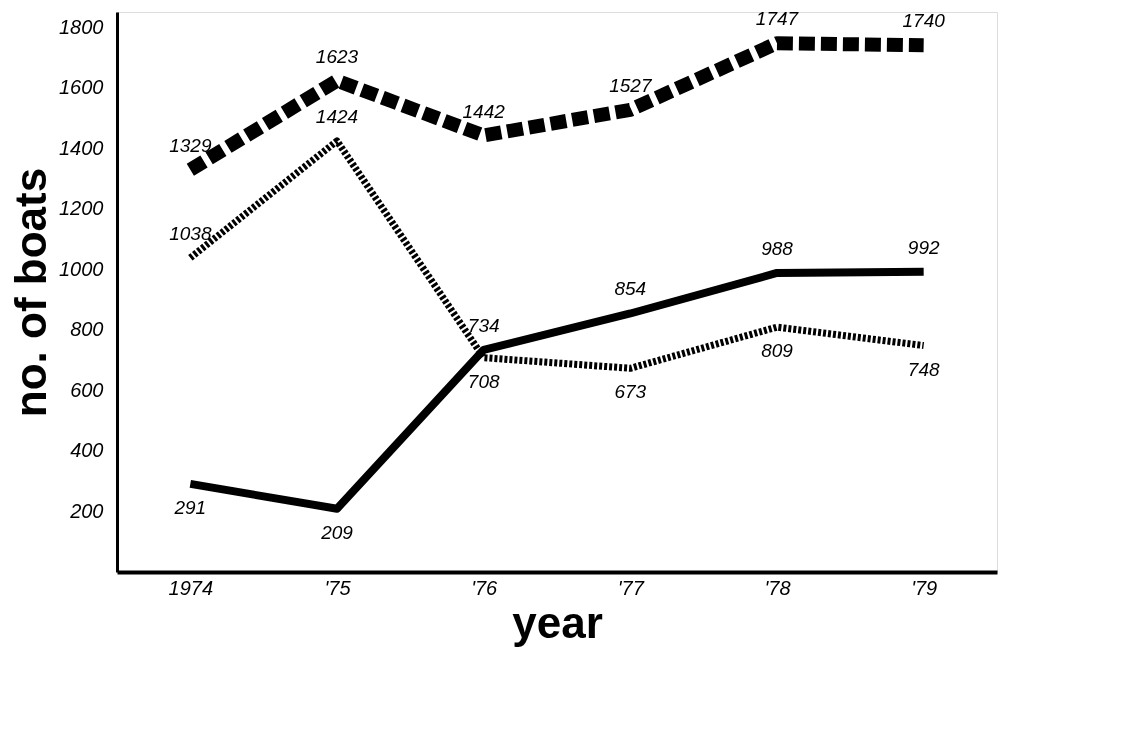 The image size is (1123, 744). What do you see at coordinates (631, 587) in the screenshot?
I see `x-tick-label: '77` at bounding box center [631, 587].